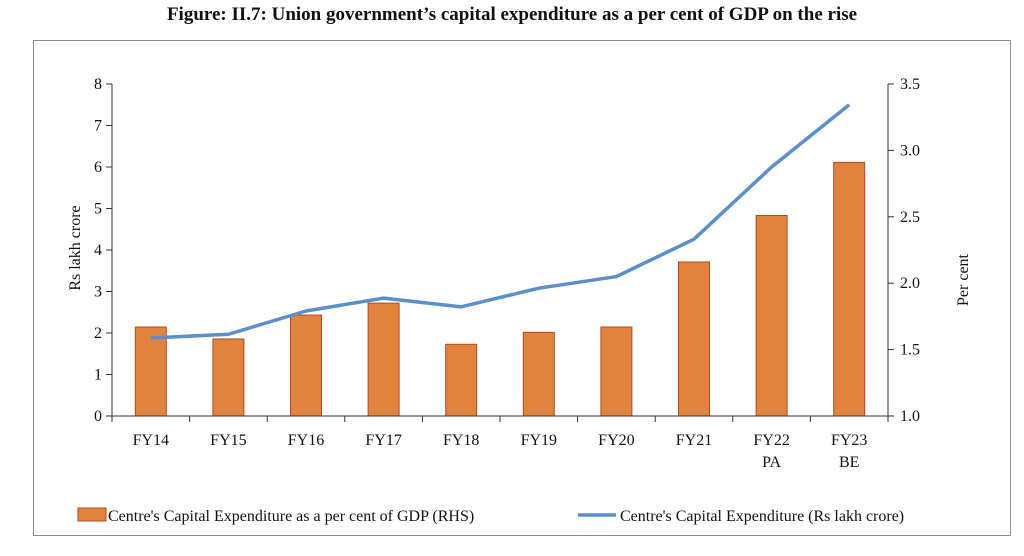  What do you see at coordinates (910, 217) in the screenshot?
I see `y-right-tick-label: 2.5` at bounding box center [910, 217].